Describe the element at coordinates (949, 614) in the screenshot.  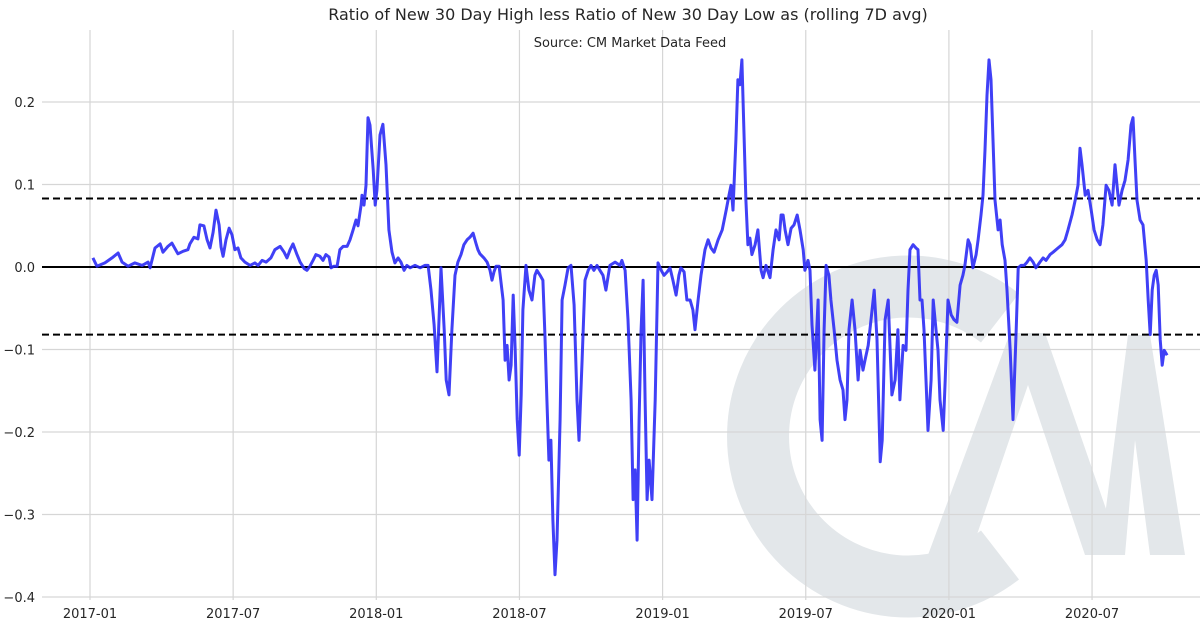
I see `x-tick-label: 2020-01` at that location.